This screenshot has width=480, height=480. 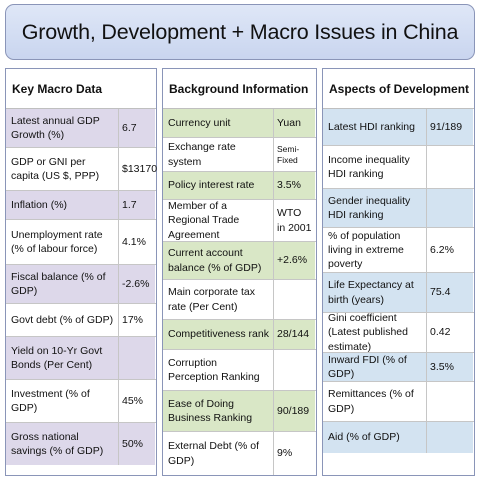 I want to click on row-label: Corruption Perception Ranking, so click(x=218, y=370).